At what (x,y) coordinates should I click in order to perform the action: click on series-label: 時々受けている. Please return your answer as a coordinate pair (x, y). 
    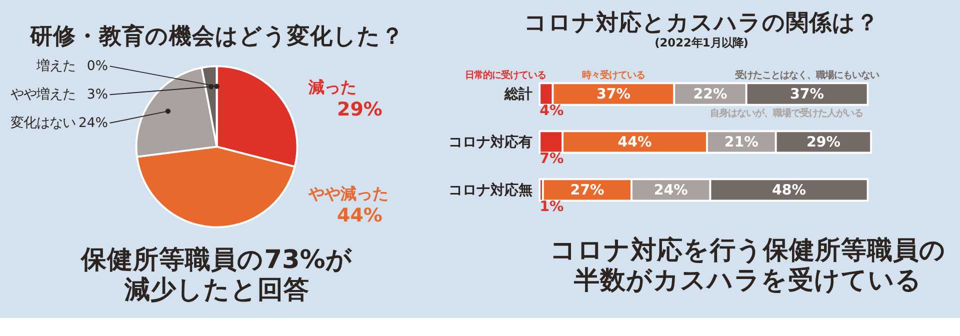
    Looking at the image, I should click on (613, 75).